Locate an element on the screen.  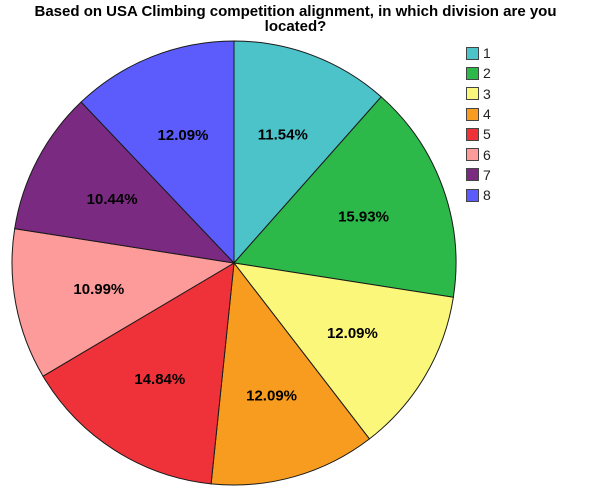
legend-item-6: 6 is located at coordinates (478, 154).